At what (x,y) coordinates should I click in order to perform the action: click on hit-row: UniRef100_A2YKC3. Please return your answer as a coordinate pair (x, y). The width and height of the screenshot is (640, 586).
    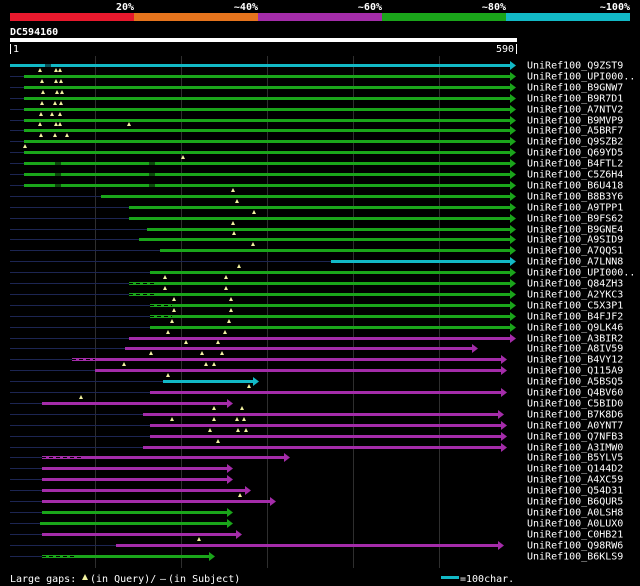
    Looking at the image, I should click on (316, 293).